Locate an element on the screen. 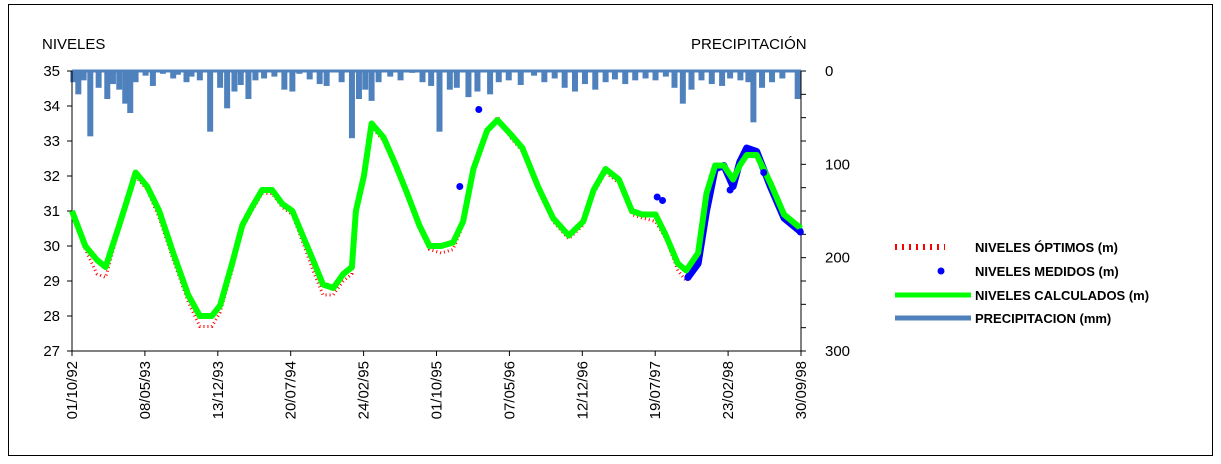 This screenshot has height=464, width=1221. left-tick-label: 34 is located at coordinates (51, 106).